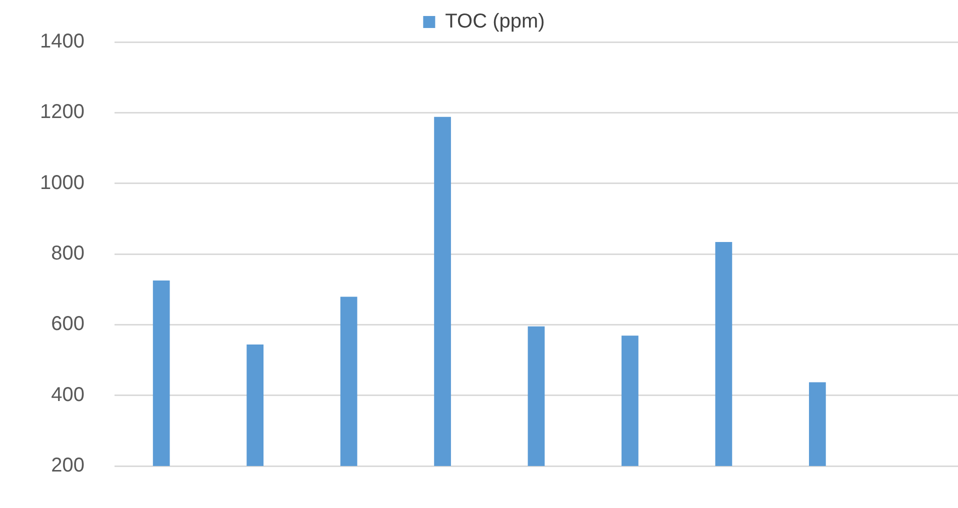 This screenshot has width=958, height=508. I want to click on y-tick-label: 1000, so click(62, 183).